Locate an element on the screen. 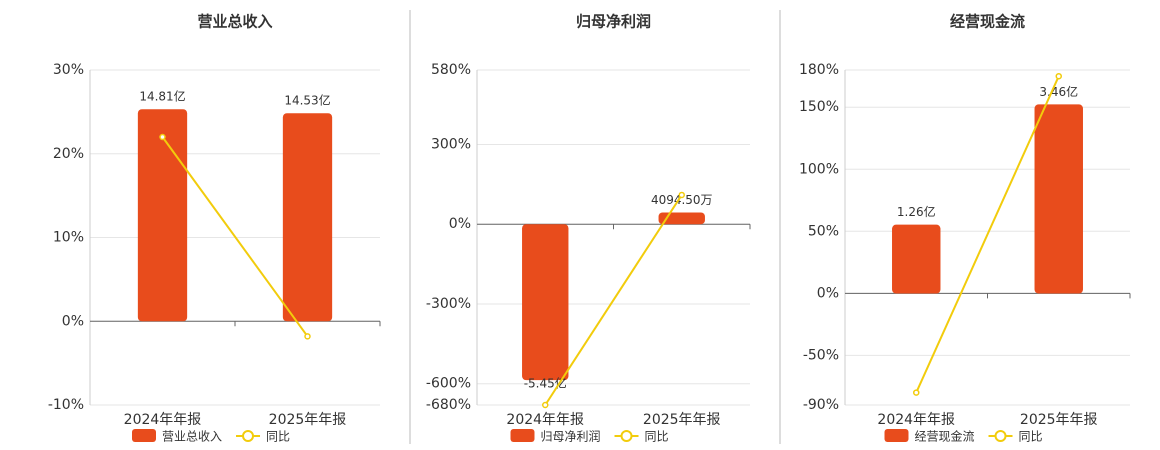 The image size is (1160, 450). y-tick-label: 300% is located at coordinates (451, 144).